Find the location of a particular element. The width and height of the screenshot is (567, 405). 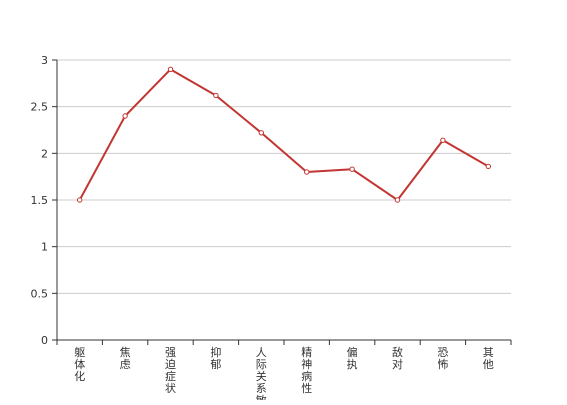

x-category-label: 躯体化 is located at coordinates (79, 364).